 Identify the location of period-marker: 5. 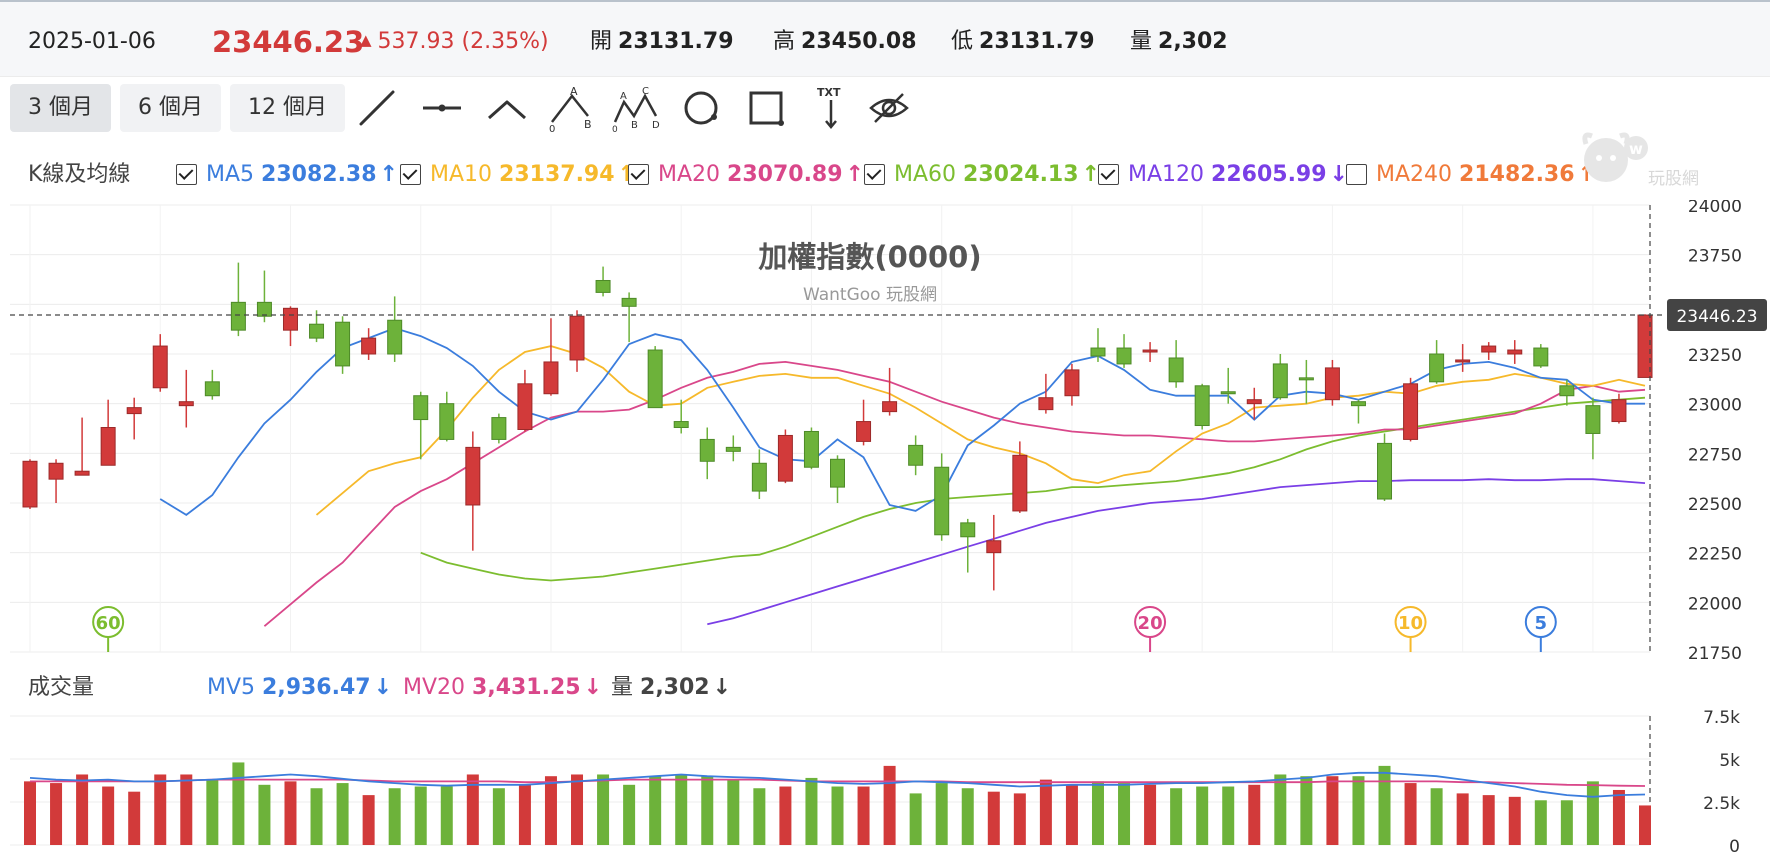
(1540, 629).